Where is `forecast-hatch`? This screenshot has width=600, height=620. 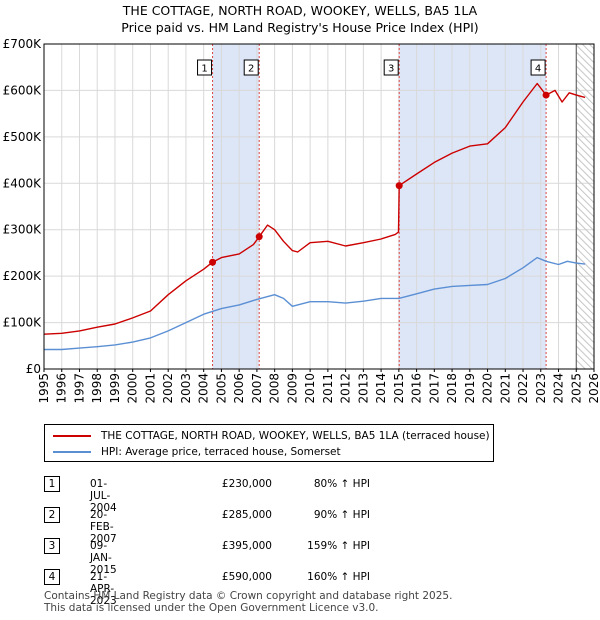
forecast-hatch is located at coordinates (585, 196).